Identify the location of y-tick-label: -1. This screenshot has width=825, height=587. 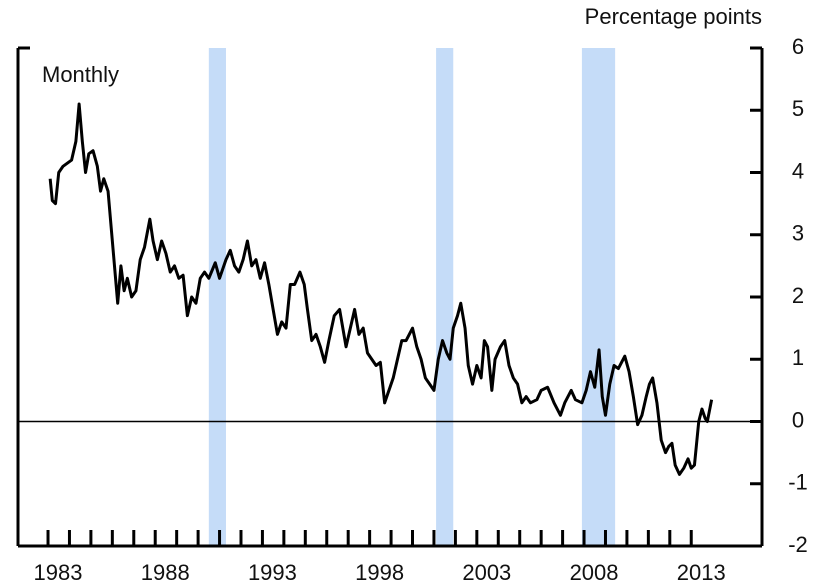
(798, 482).